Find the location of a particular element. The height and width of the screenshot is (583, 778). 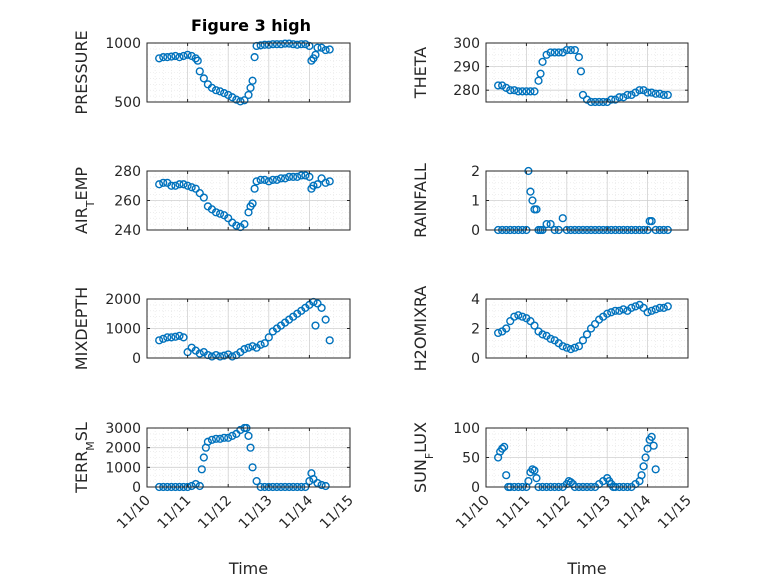

y-tick-label: 500 is located at coordinates (127, 103).